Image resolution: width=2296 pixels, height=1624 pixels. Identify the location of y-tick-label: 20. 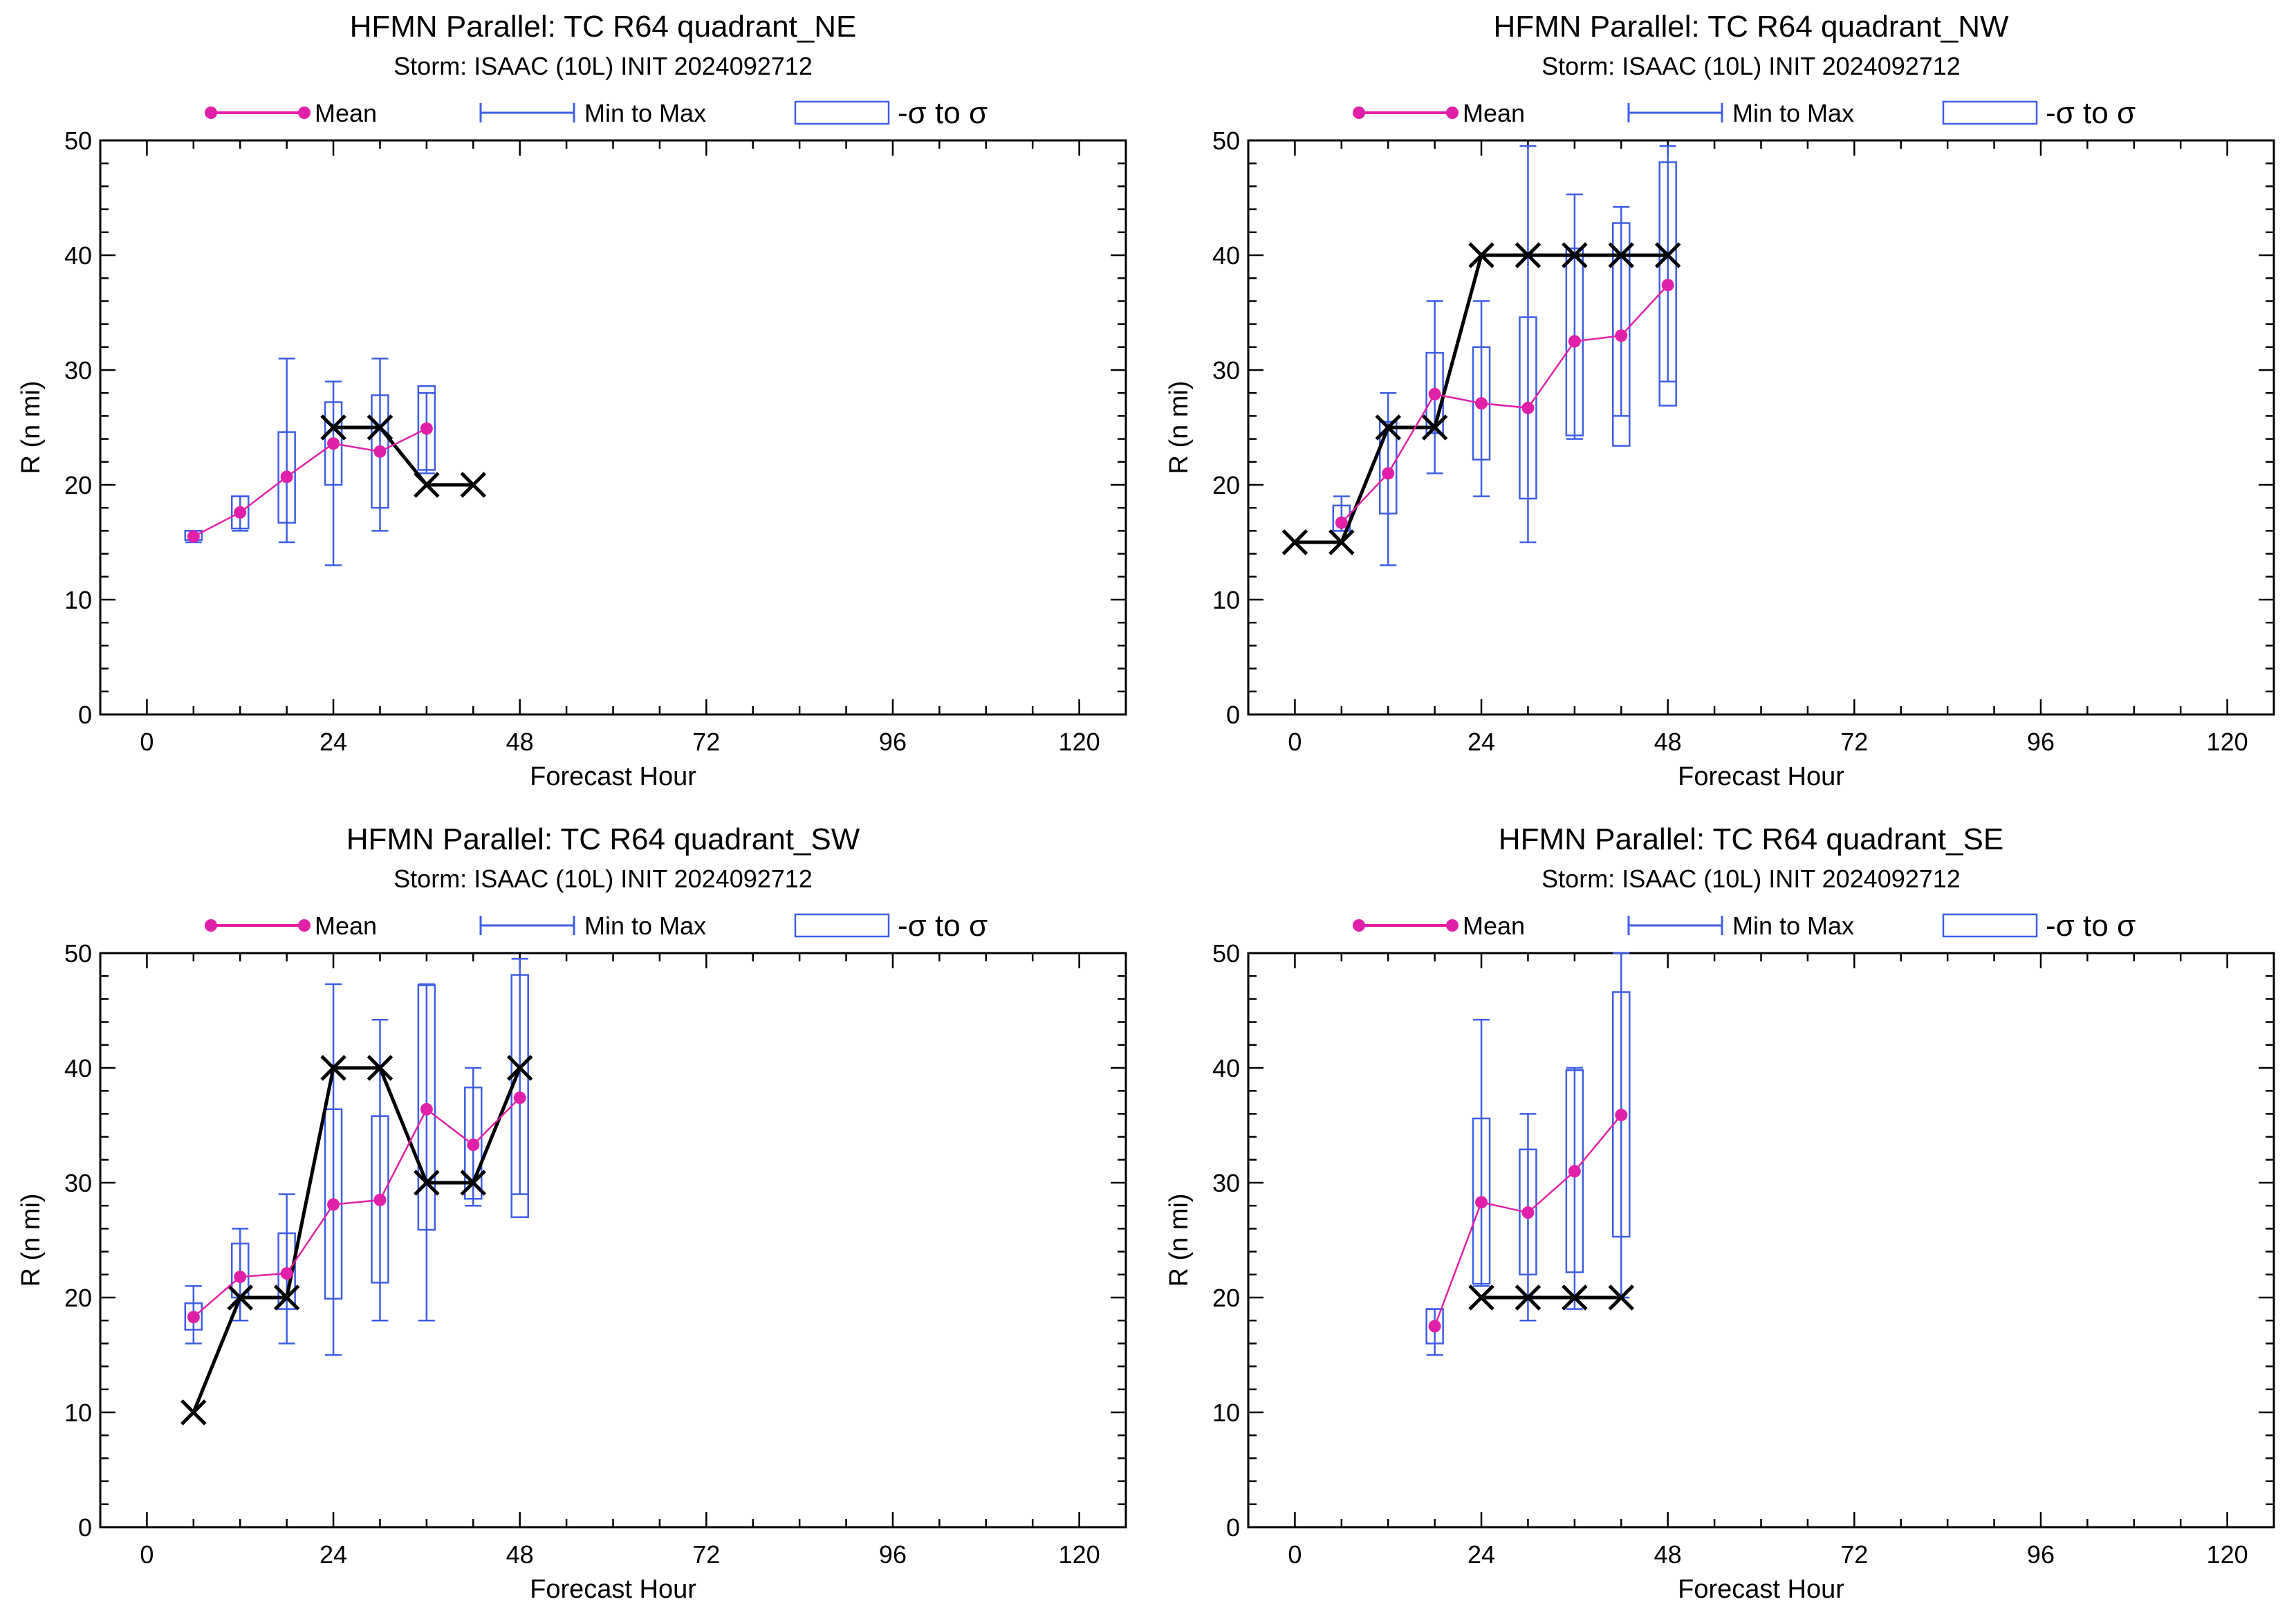
(78, 1298).